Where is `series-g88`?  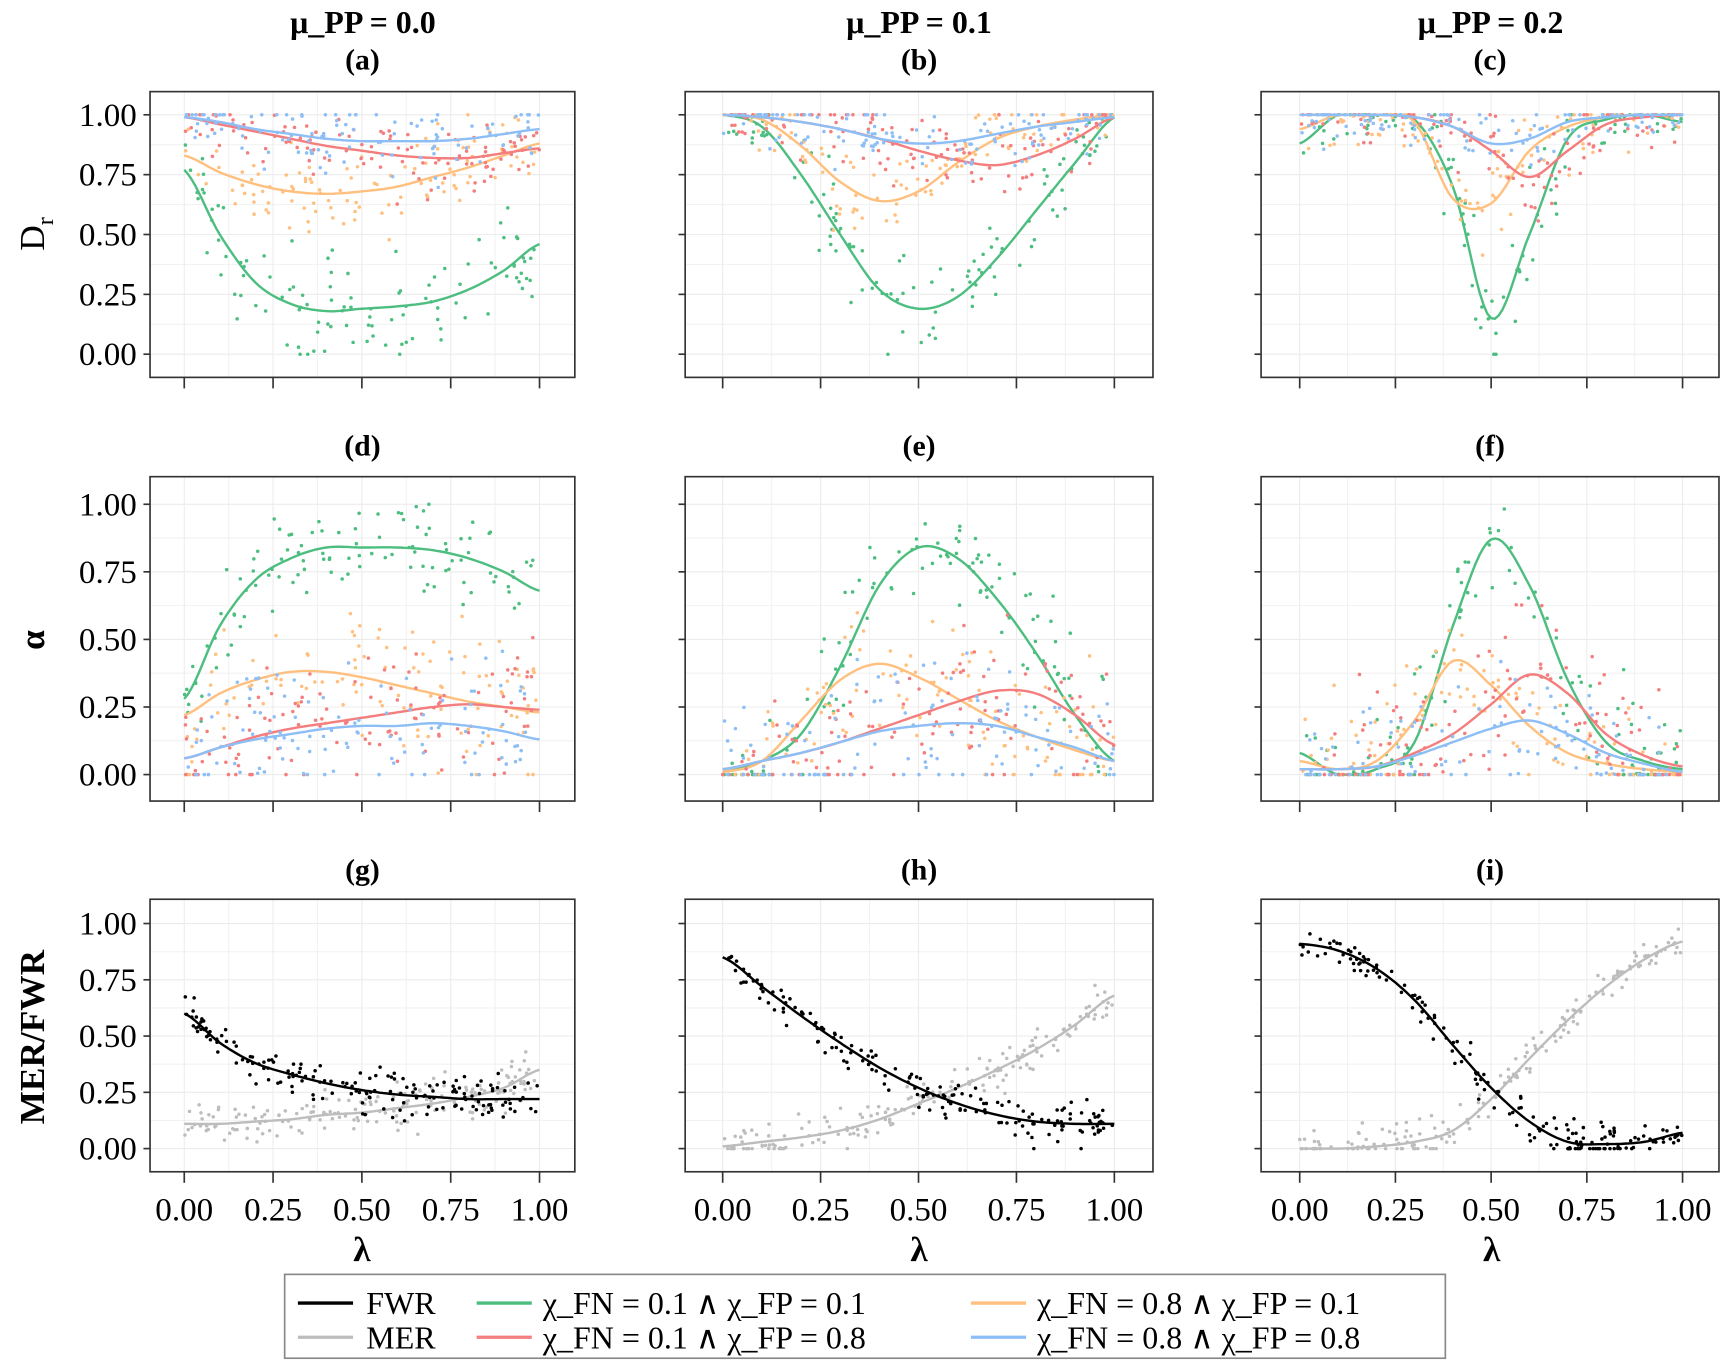
series-g88 is located at coordinates (919, 714).